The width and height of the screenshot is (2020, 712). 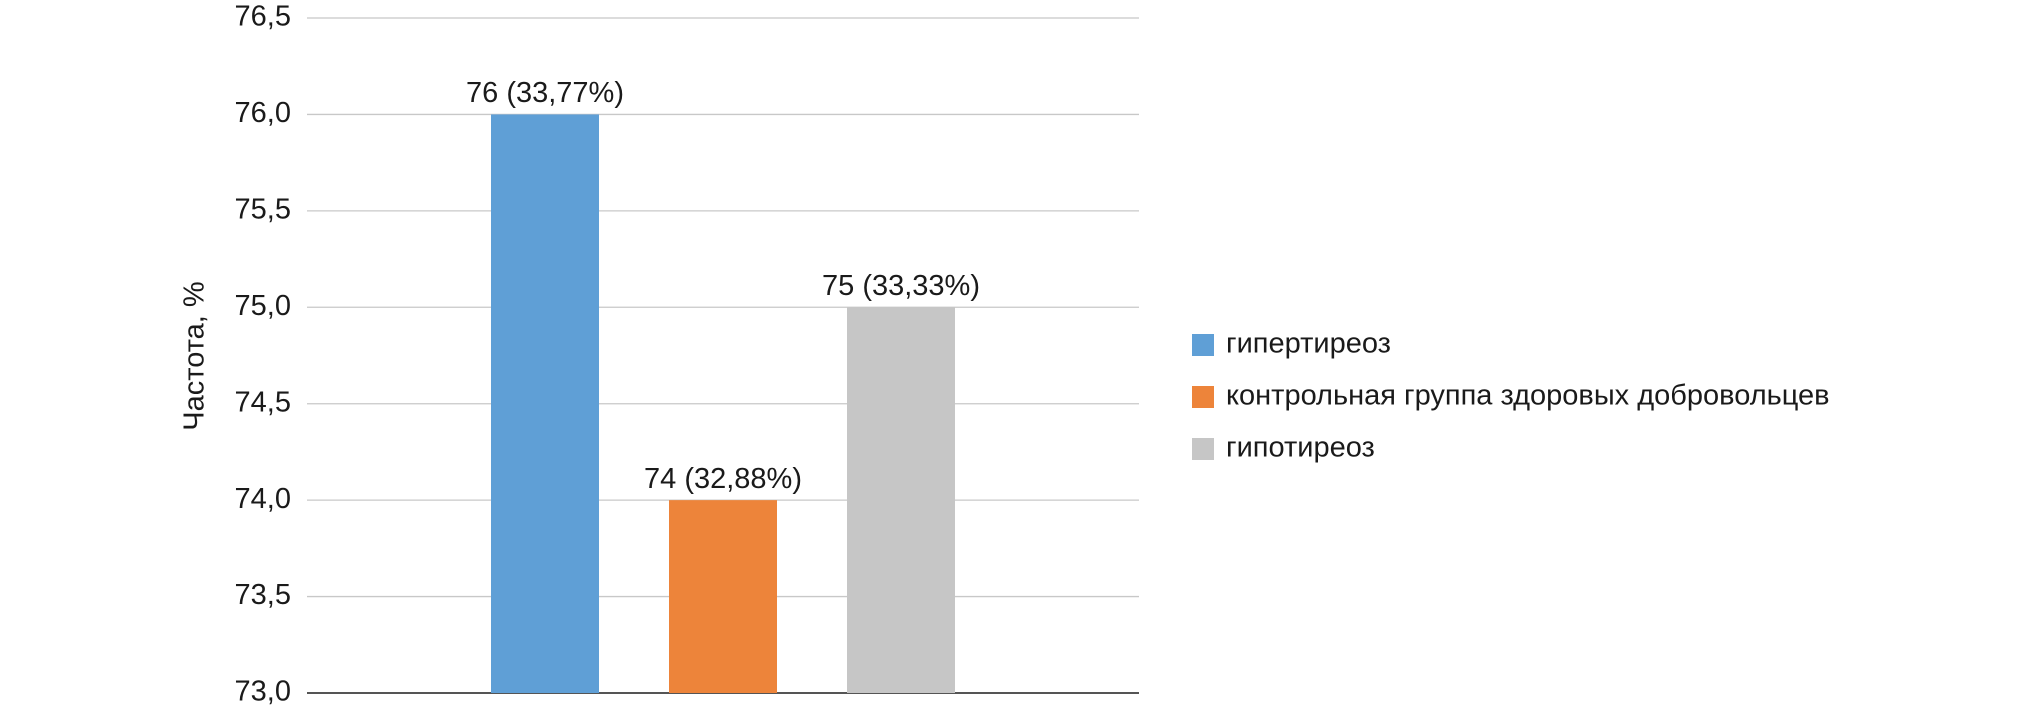 I want to click on y-tick-label: 73,0, so click(x=263, y=692).